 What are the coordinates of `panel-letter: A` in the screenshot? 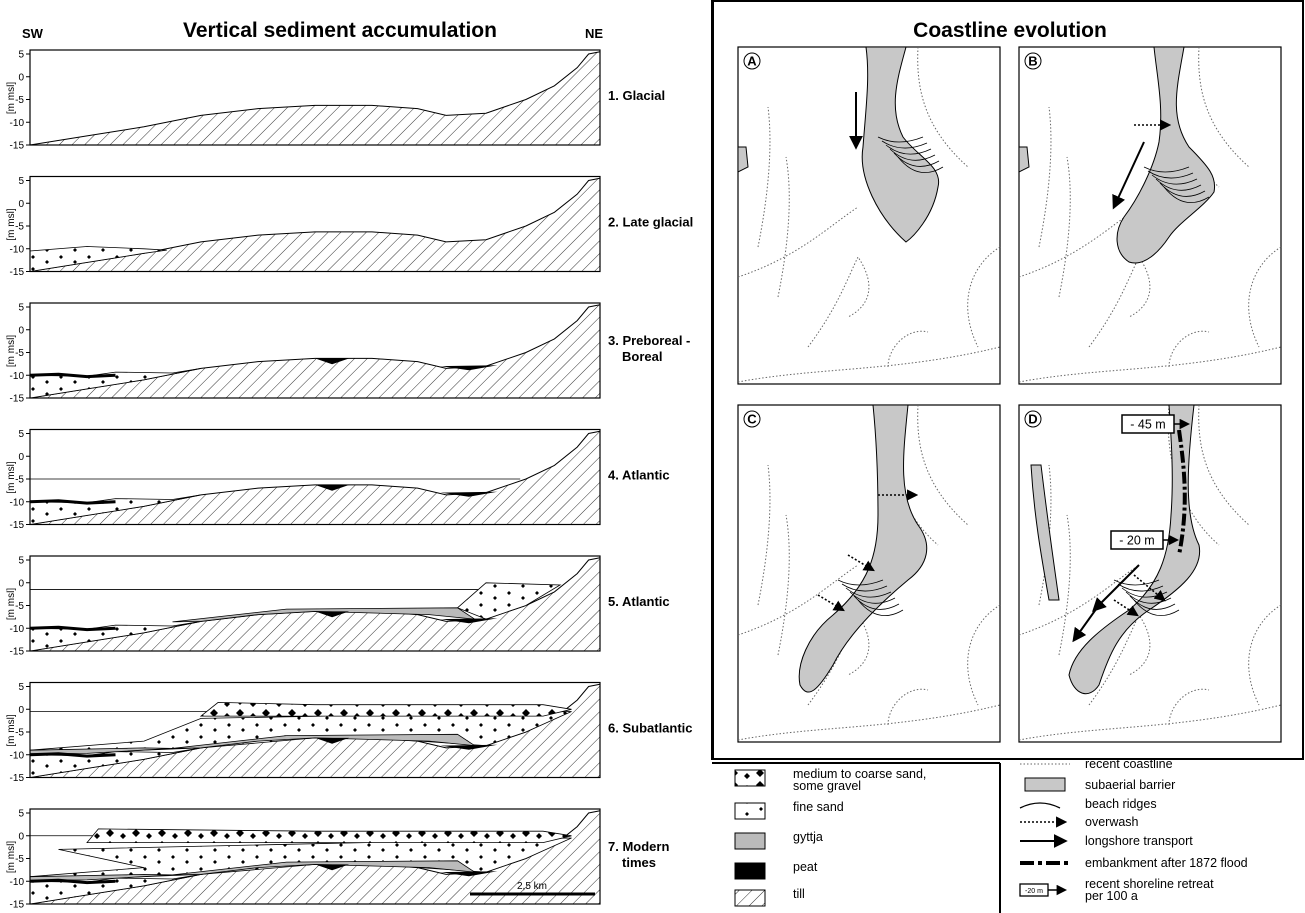 It's located at (752, 61).